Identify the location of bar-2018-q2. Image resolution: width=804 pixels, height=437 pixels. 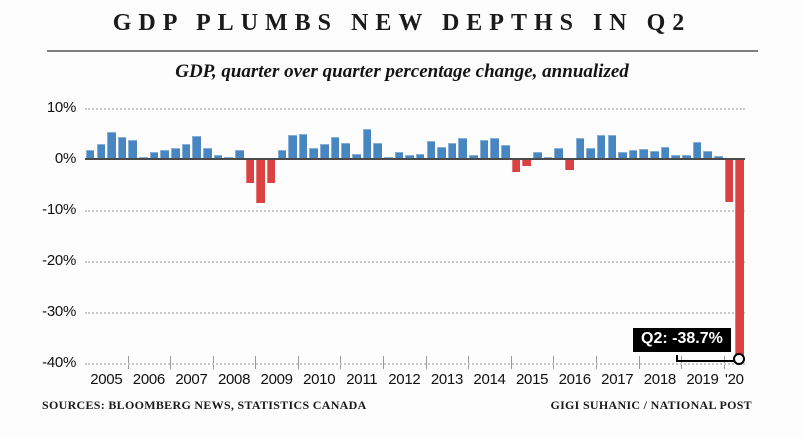
(654, 155).